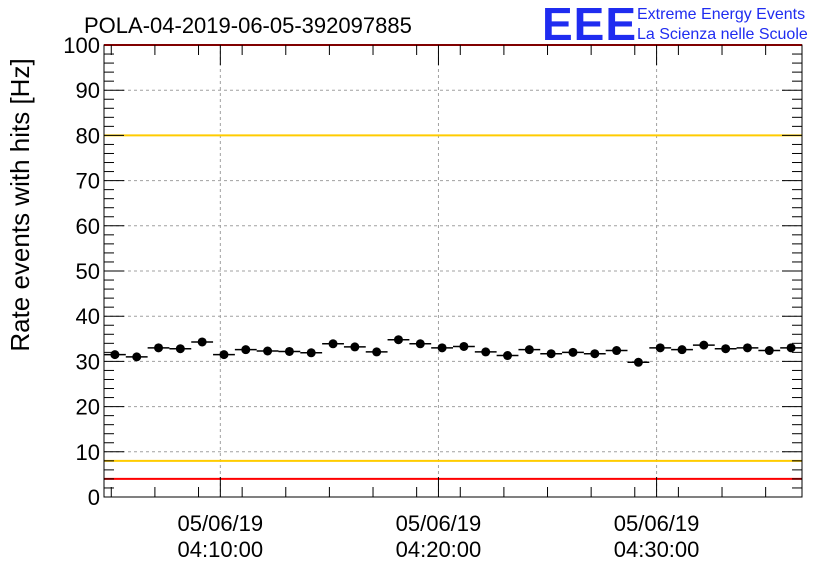 The width and height of the screenshot is (836, 572). I want to click on y-tick-label: 90, so click(88, 90).